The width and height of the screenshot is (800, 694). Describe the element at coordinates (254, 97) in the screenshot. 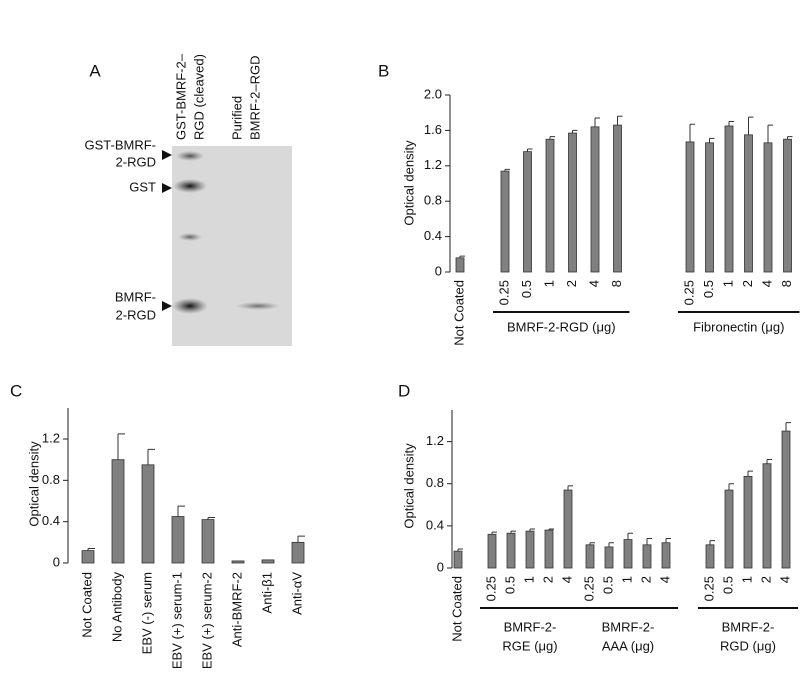

I see `lane-label: BMRF-2–RGD` at that location.